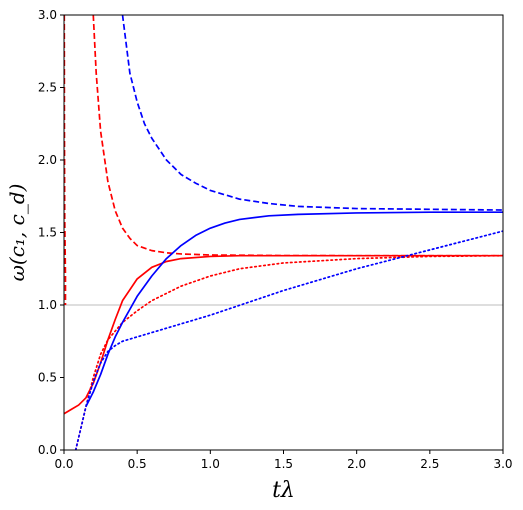 This screenshot has width=523, height=510. What do you see at coordinates (17, 233) in the screenshot?
I see `y-axis-label: ω(c₁, c_d)` at bounding box center [17, 233].